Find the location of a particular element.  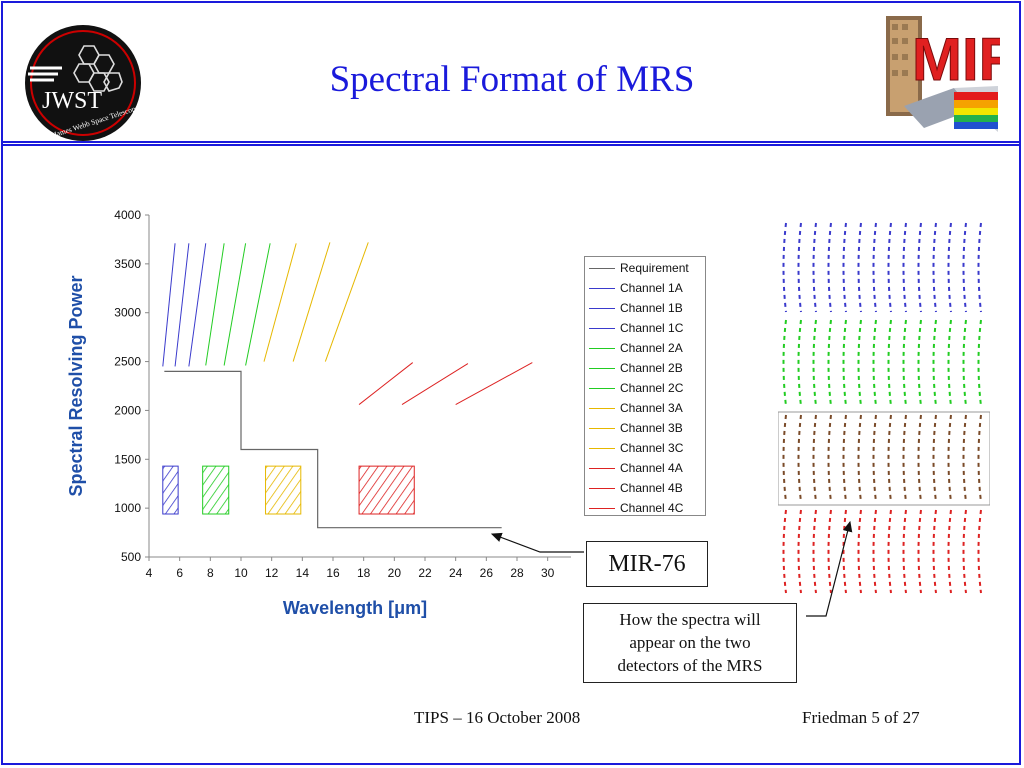

legend-label: Channel 3C is located at coordinates (652, 448).